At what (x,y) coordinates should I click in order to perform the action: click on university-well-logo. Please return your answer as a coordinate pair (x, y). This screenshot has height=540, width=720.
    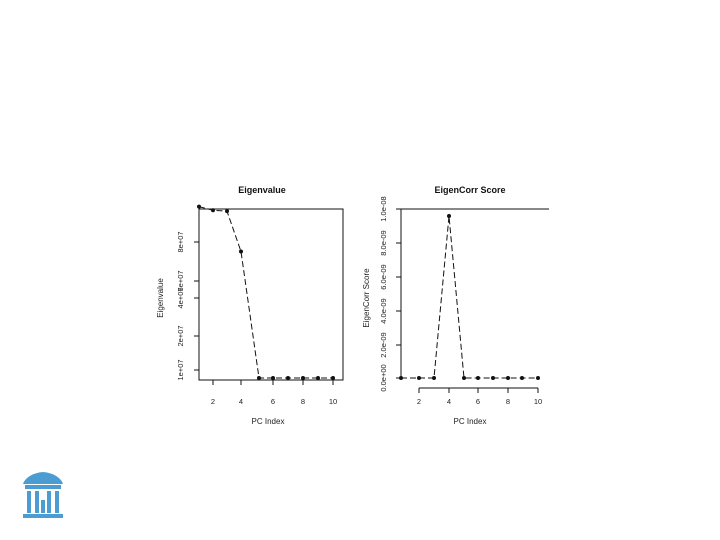
    Looking at the image, I should click on (43, 495).